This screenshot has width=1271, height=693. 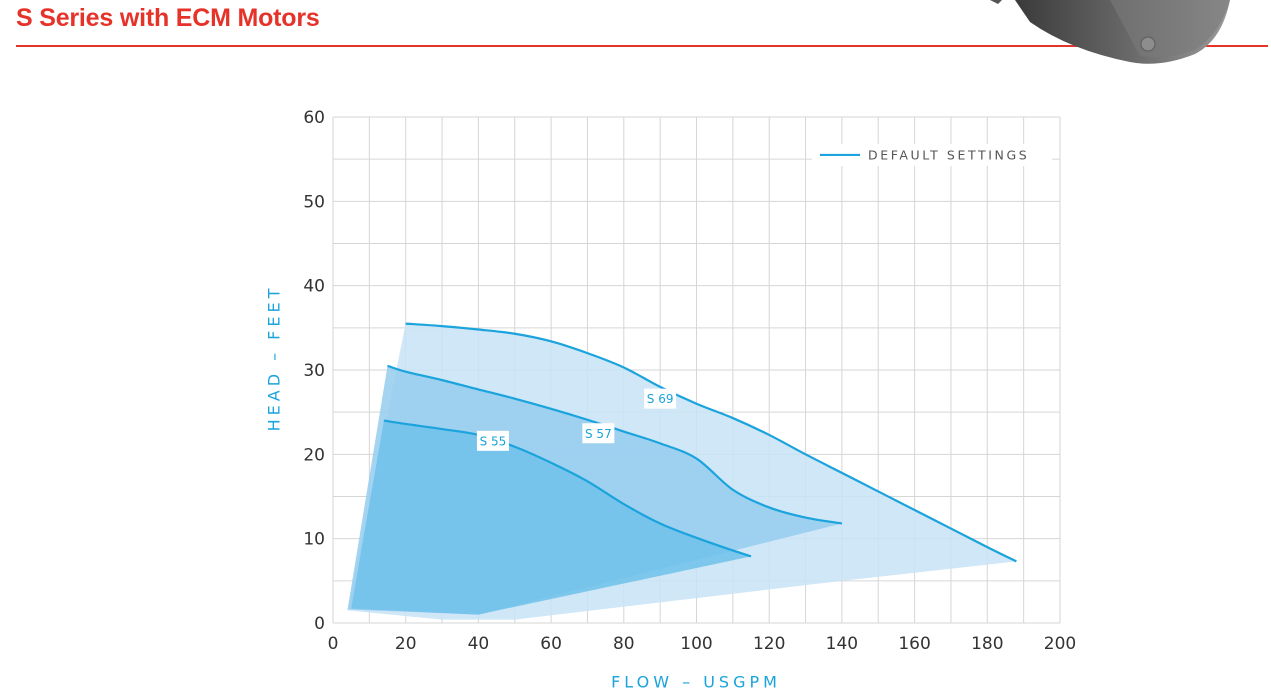 I want to click on region-s55, so click(x=551, y=517).